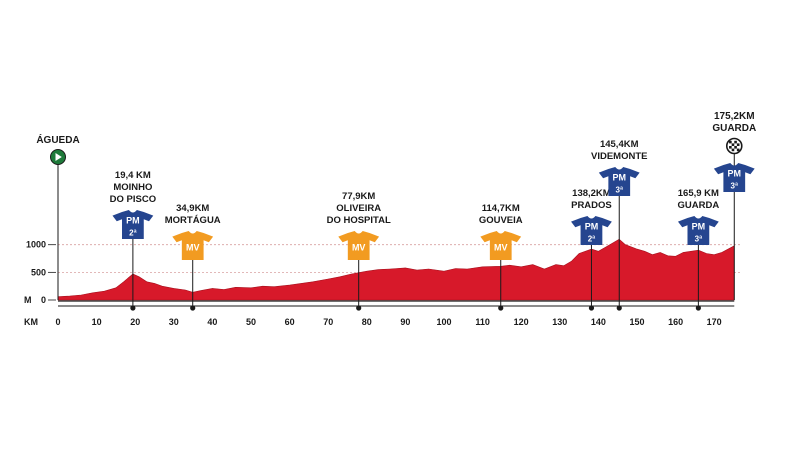 The image size is (790, 454). I want to click on climb-3-dot, so click(698, 308).